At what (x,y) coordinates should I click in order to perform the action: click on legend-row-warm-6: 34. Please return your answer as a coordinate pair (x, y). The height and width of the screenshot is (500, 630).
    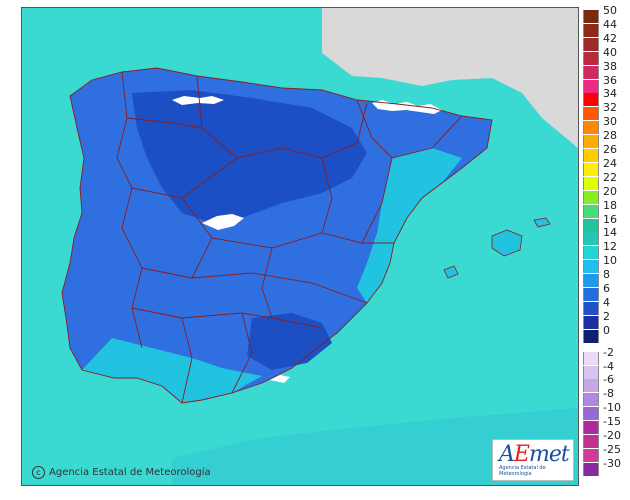
    Looking at the image, I should click on (605, 97).